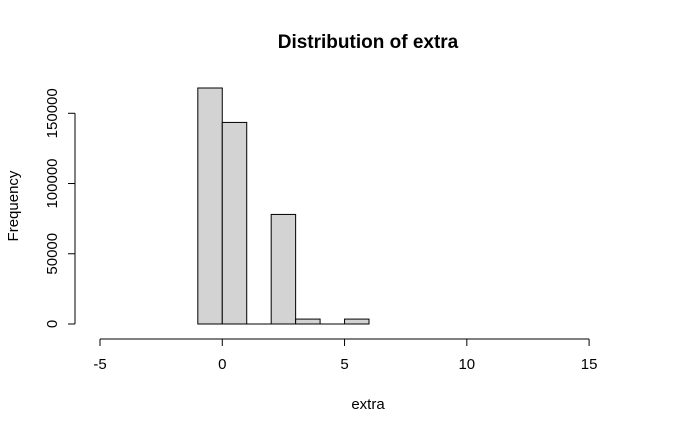  What do you see at coordinates (222, 364) in the screenshot?
I see `x-tick-label: 0` at bounding box center [222, 364].